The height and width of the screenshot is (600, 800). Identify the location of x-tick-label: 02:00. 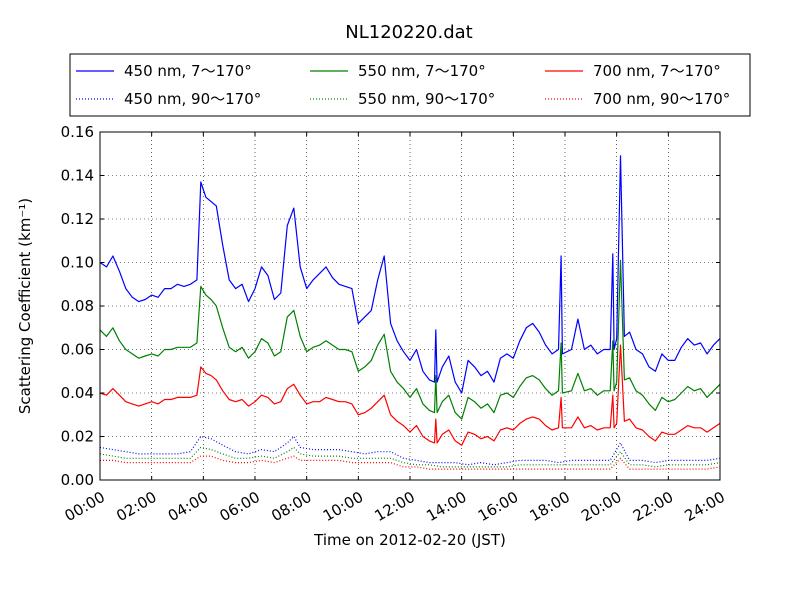
(136, 506).